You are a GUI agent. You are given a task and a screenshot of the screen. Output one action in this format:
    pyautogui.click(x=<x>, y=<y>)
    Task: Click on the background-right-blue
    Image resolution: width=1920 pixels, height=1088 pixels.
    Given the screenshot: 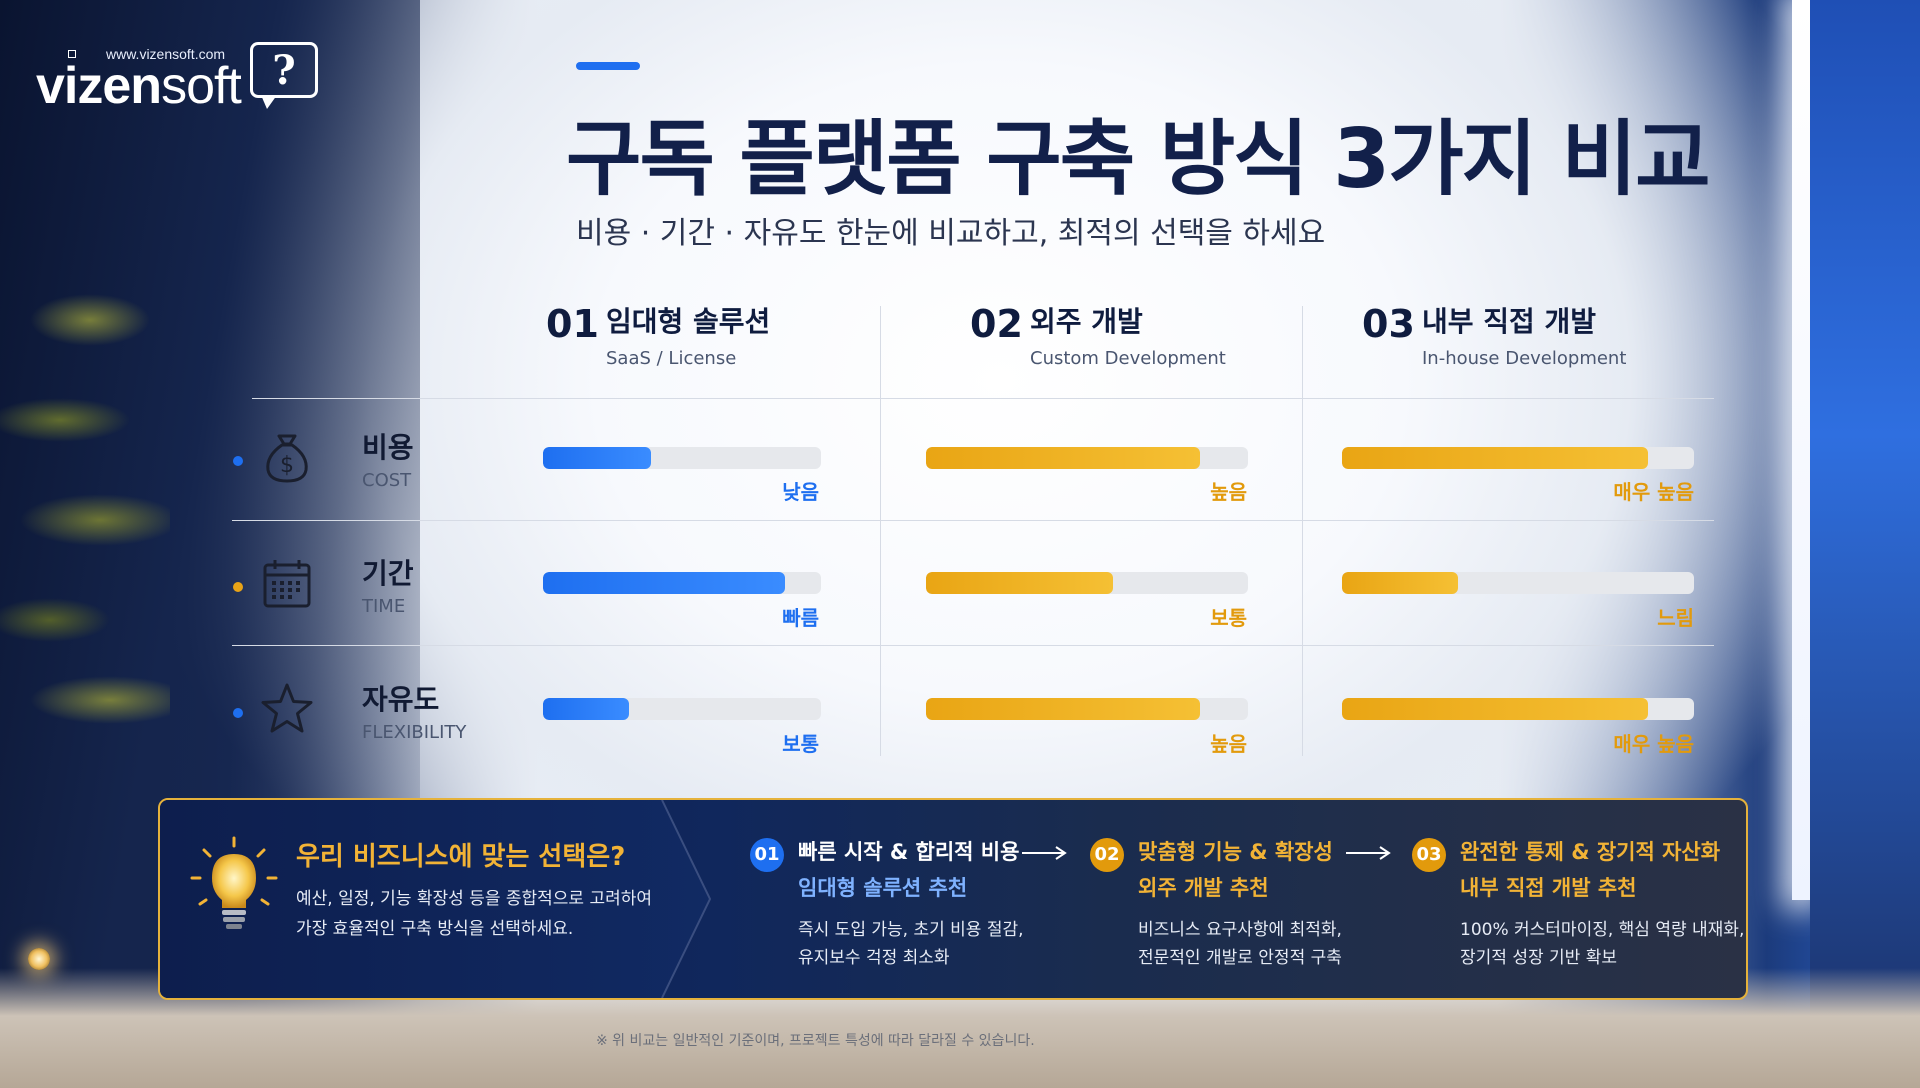 What is the action you would take?
    pyautogui.click(x=1865, y=544)
    